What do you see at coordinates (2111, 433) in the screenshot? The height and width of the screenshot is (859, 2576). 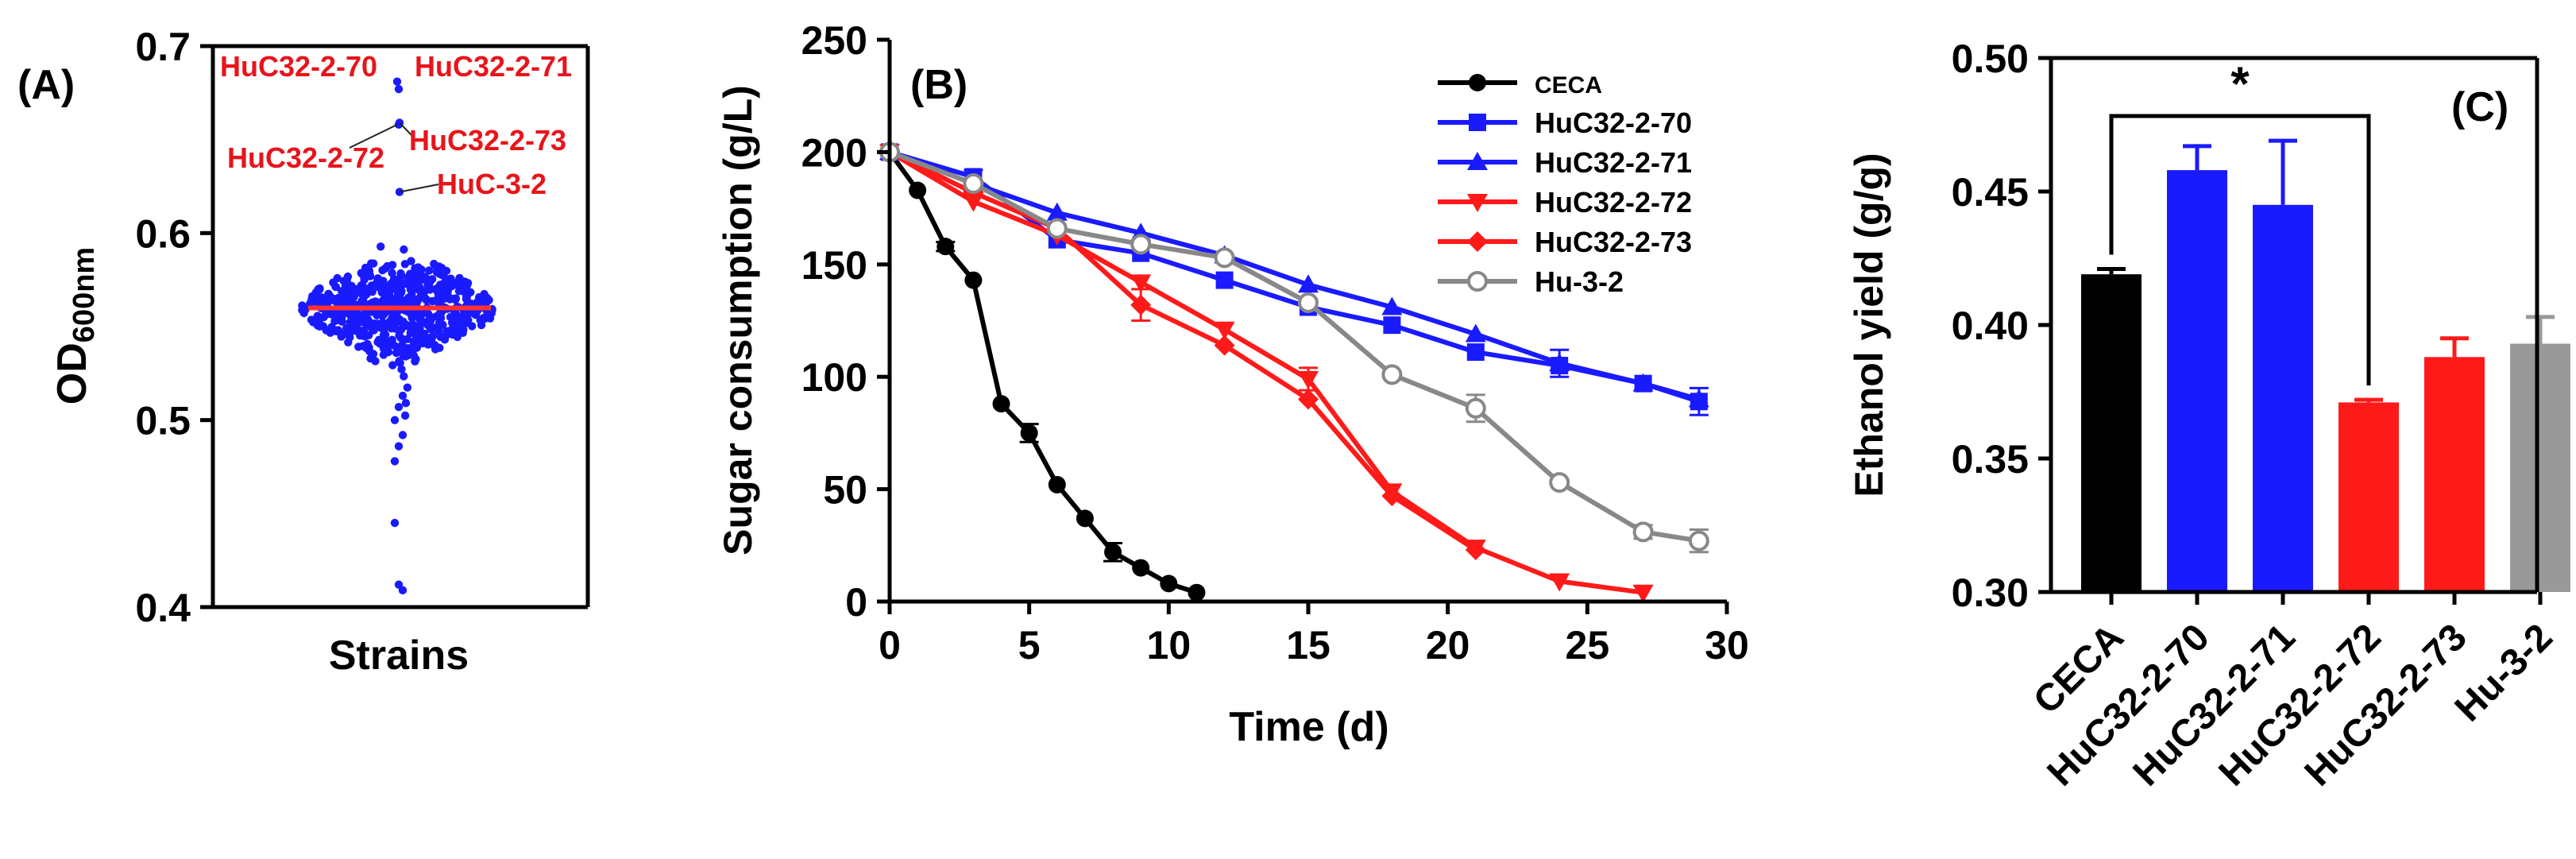 I see `bar-ceca` at bounding box center [2111, 433].